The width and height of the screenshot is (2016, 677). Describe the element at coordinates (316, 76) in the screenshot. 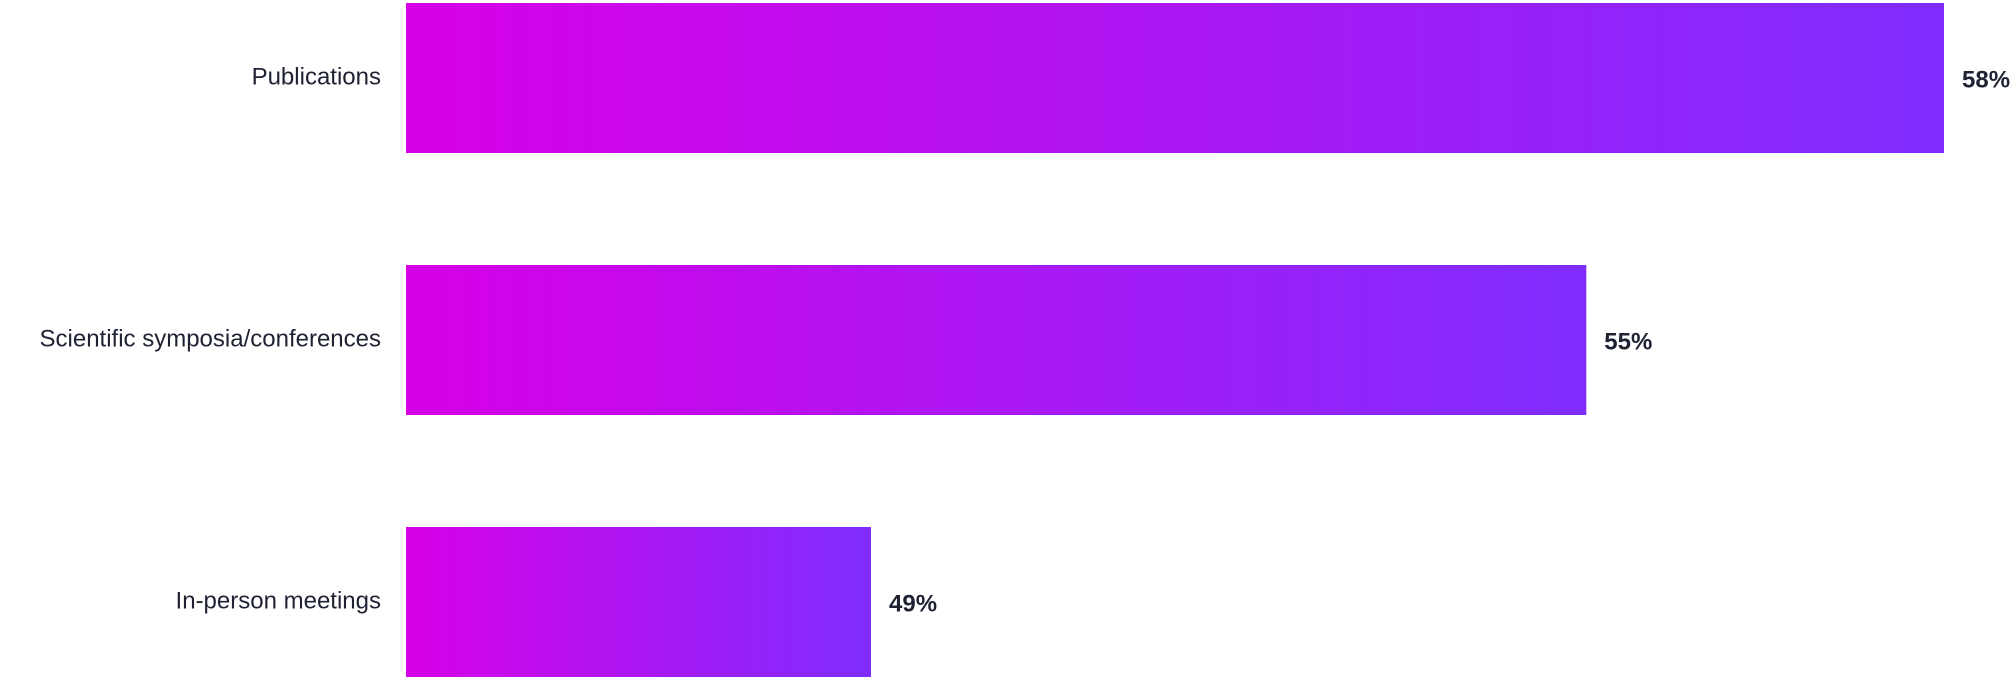

I see `category-label-publications: Publications` at that location.